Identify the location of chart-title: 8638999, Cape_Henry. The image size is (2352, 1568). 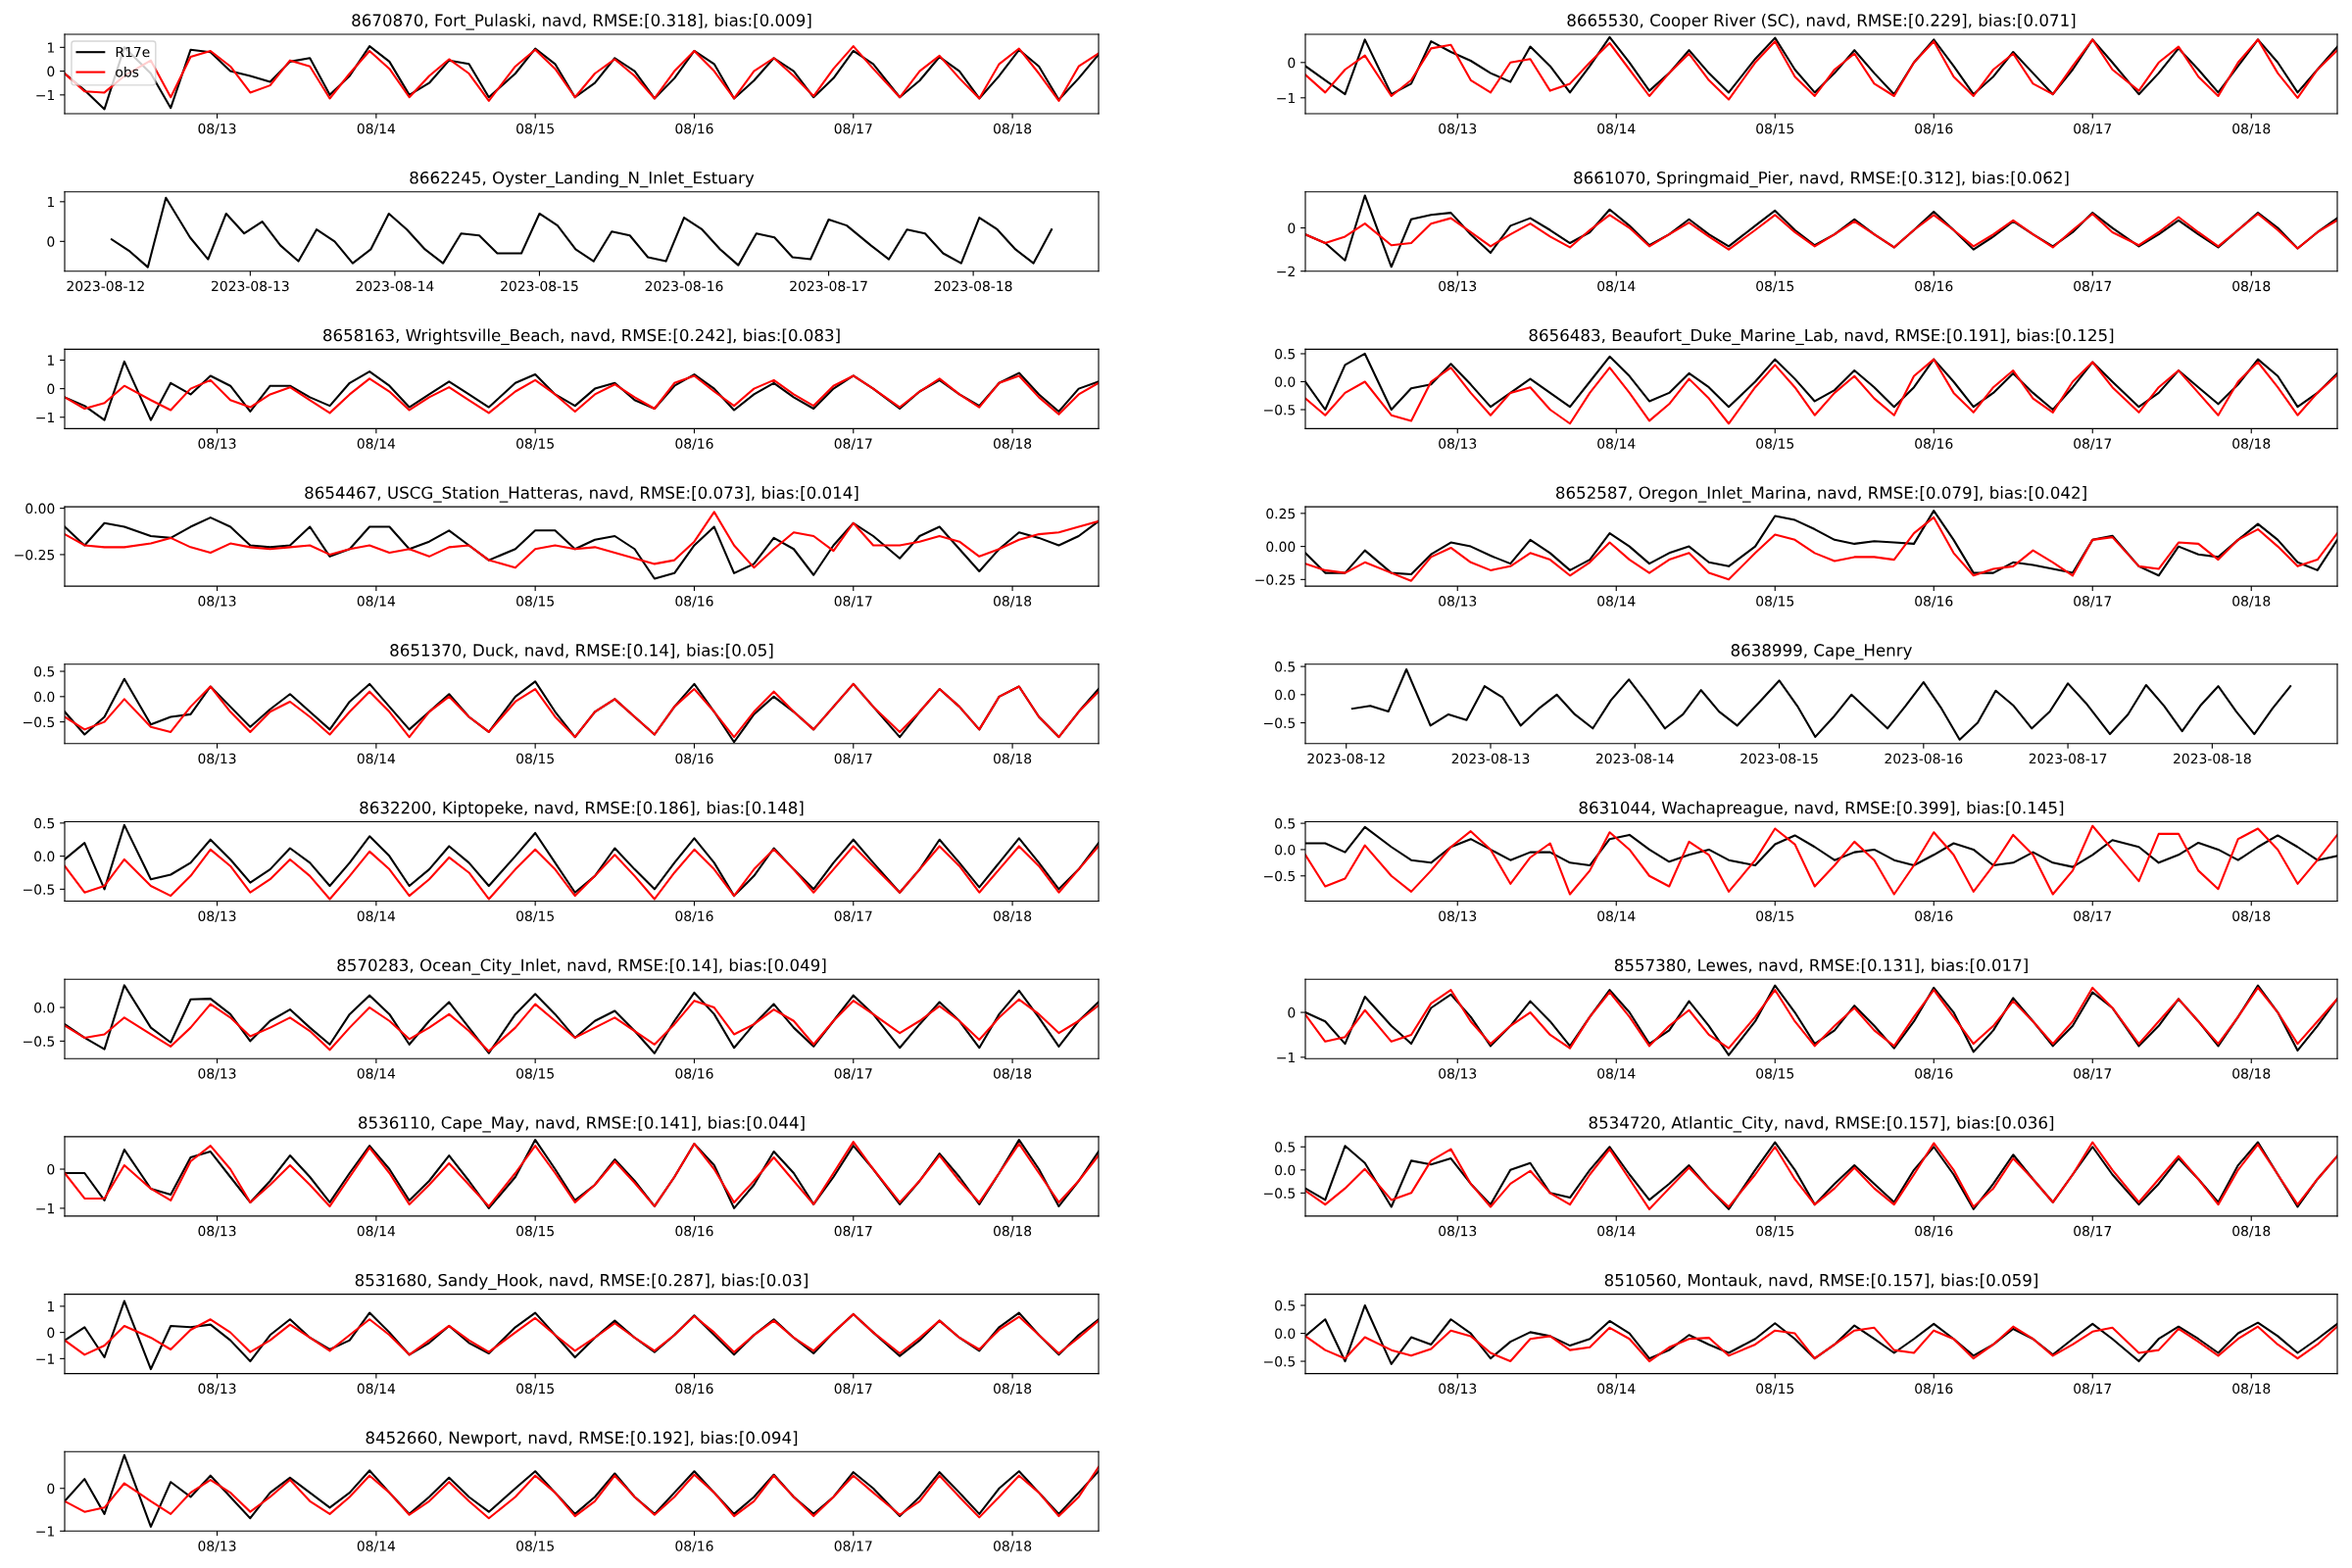
(1821, 652).